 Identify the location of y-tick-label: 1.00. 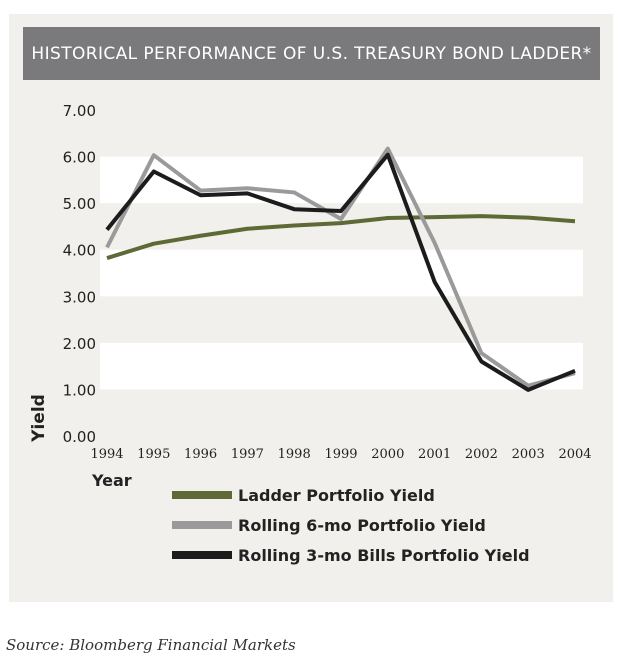
(79, 390).